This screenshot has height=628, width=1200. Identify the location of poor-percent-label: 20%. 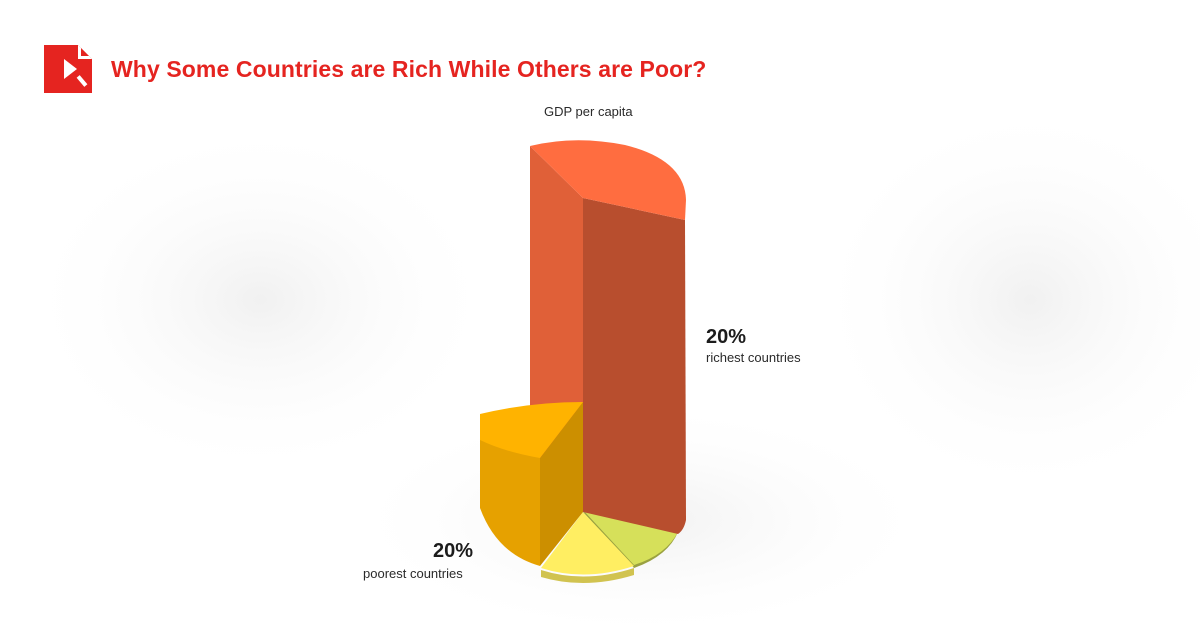
(453, 551).